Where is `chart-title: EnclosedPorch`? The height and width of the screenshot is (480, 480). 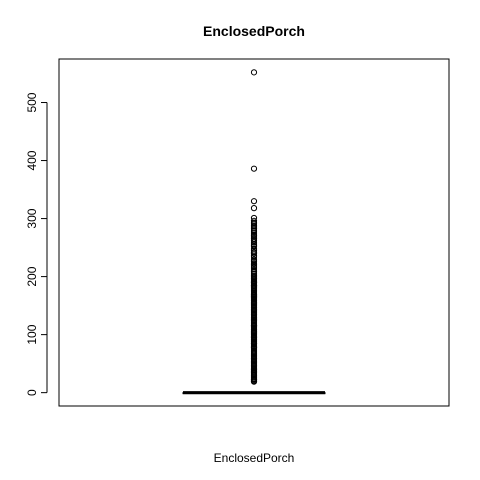 chart-title: EnclosedPorch is located at coordinates (254, 31).